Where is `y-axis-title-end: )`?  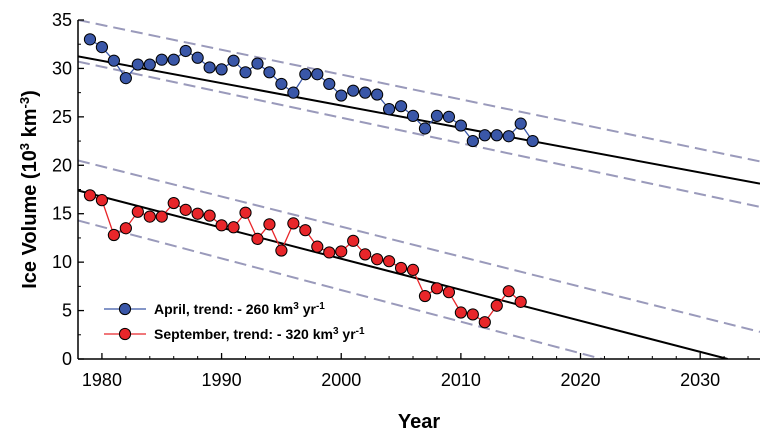 y-axis-title-end: ) is located at coordinates (30, 93).